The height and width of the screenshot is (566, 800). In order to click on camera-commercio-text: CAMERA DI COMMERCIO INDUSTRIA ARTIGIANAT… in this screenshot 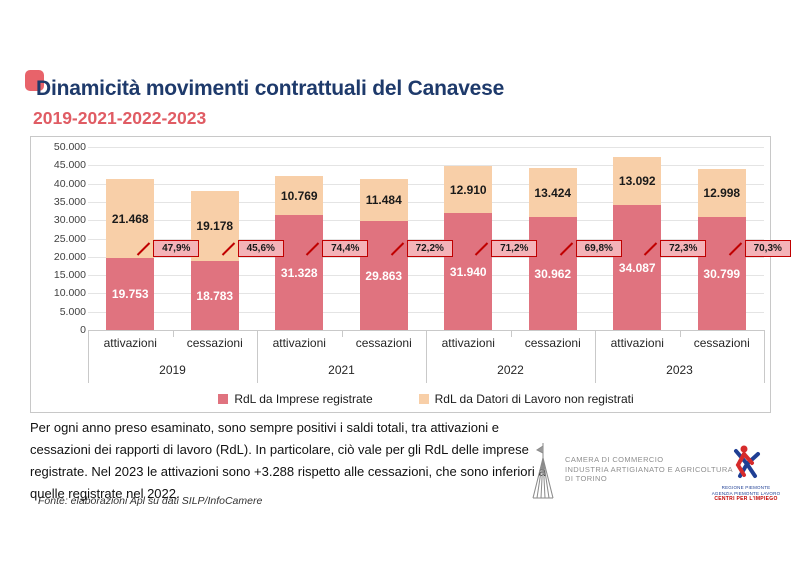, I will do `click(649, 471)`.